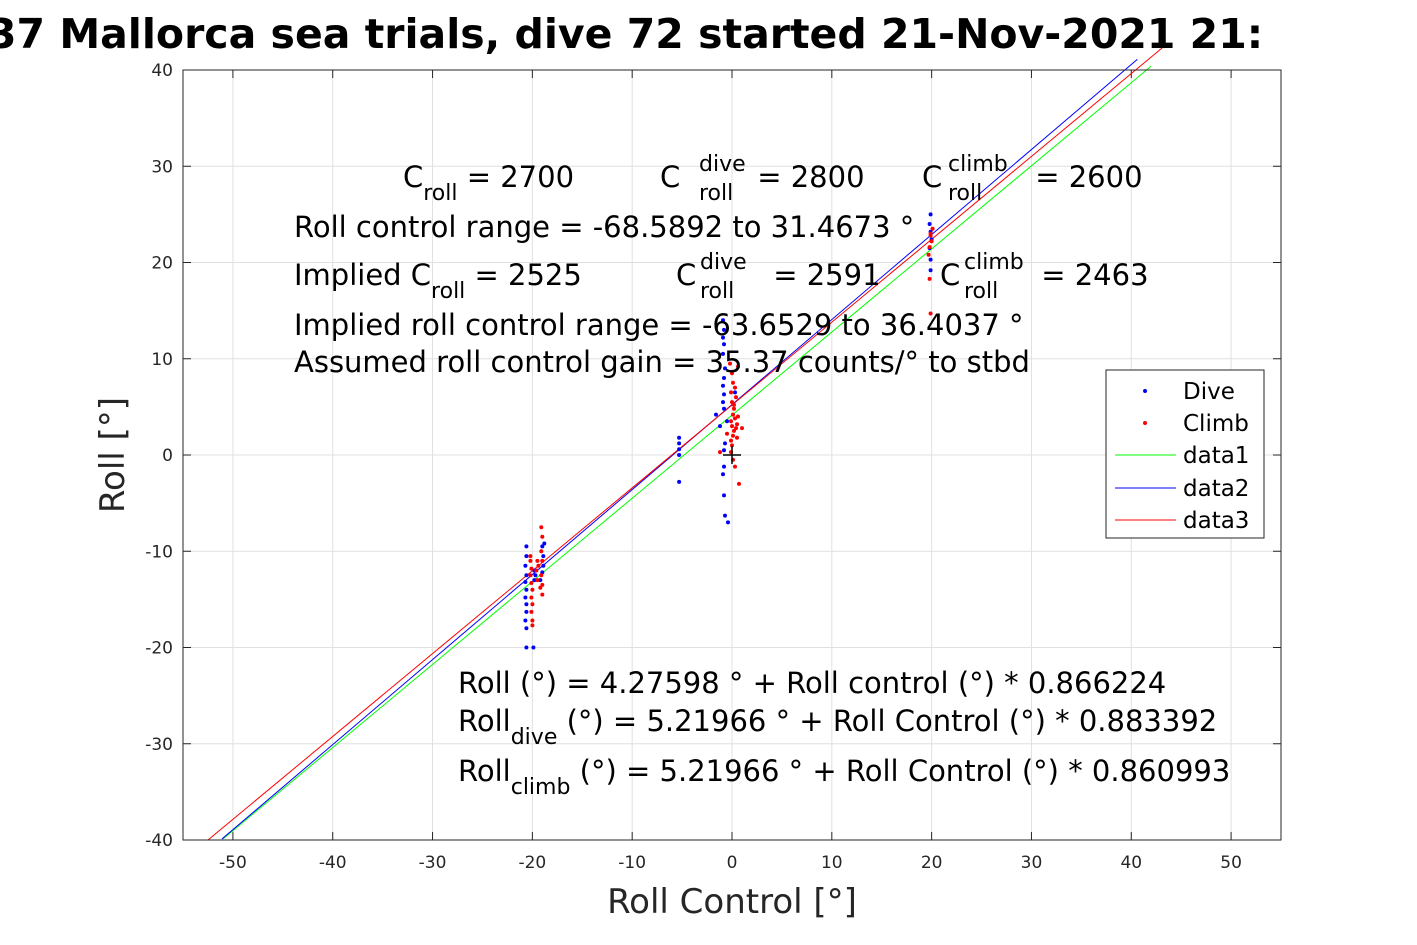 Image resolution: width=1417 pixels, height=945 pixels. Describe the element at coordinates (162, 167) in the screenshot. I see `y-tick-label: 30` at that location.